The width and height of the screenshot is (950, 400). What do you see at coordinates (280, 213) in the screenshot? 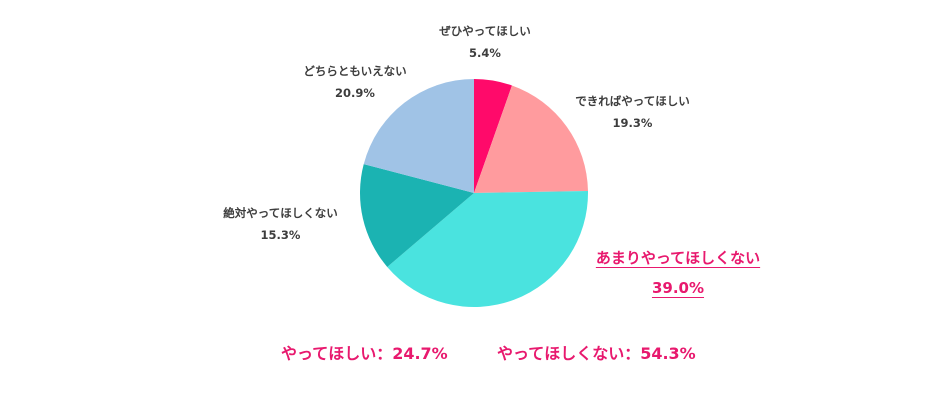
I see `slice-label-3-name: 絶対やってほしくない` at bounding box center [280, 213].